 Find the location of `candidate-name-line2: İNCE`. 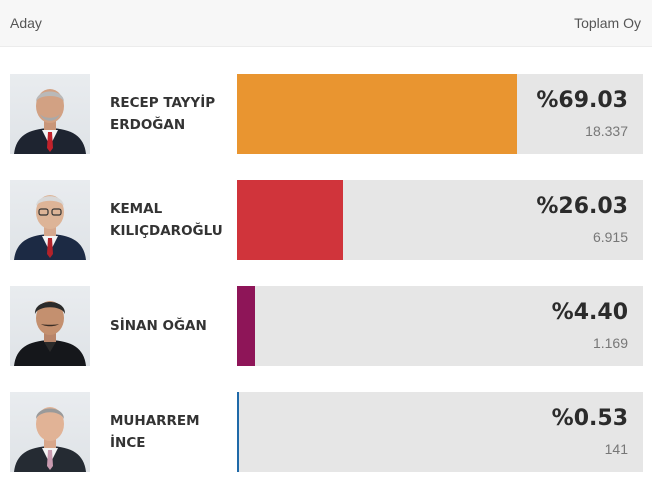

candidate-name-line2: İNCE is located at coordinates (128, 443).